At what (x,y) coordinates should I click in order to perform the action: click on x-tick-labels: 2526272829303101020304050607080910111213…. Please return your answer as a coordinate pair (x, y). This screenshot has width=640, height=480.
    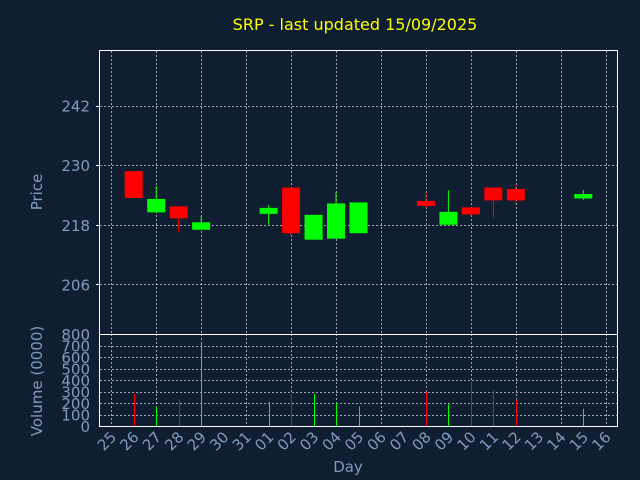
    Looking at the image, I should click on (354, 441).